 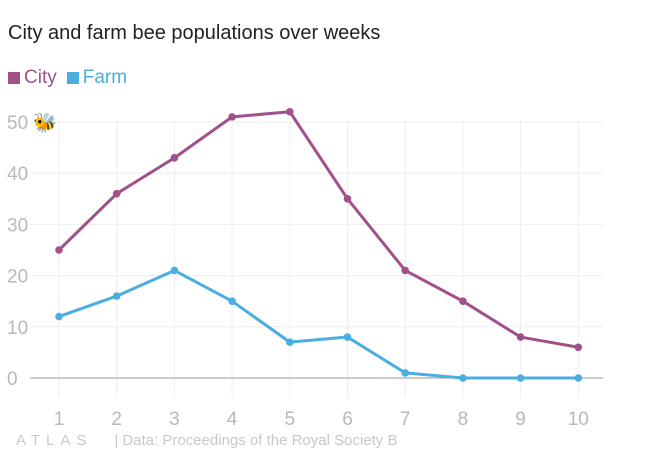 What do you see at coordinates (405, 419) in the screenshot?
I see `x-tick-label: 7` at bounding box center [405, 419].